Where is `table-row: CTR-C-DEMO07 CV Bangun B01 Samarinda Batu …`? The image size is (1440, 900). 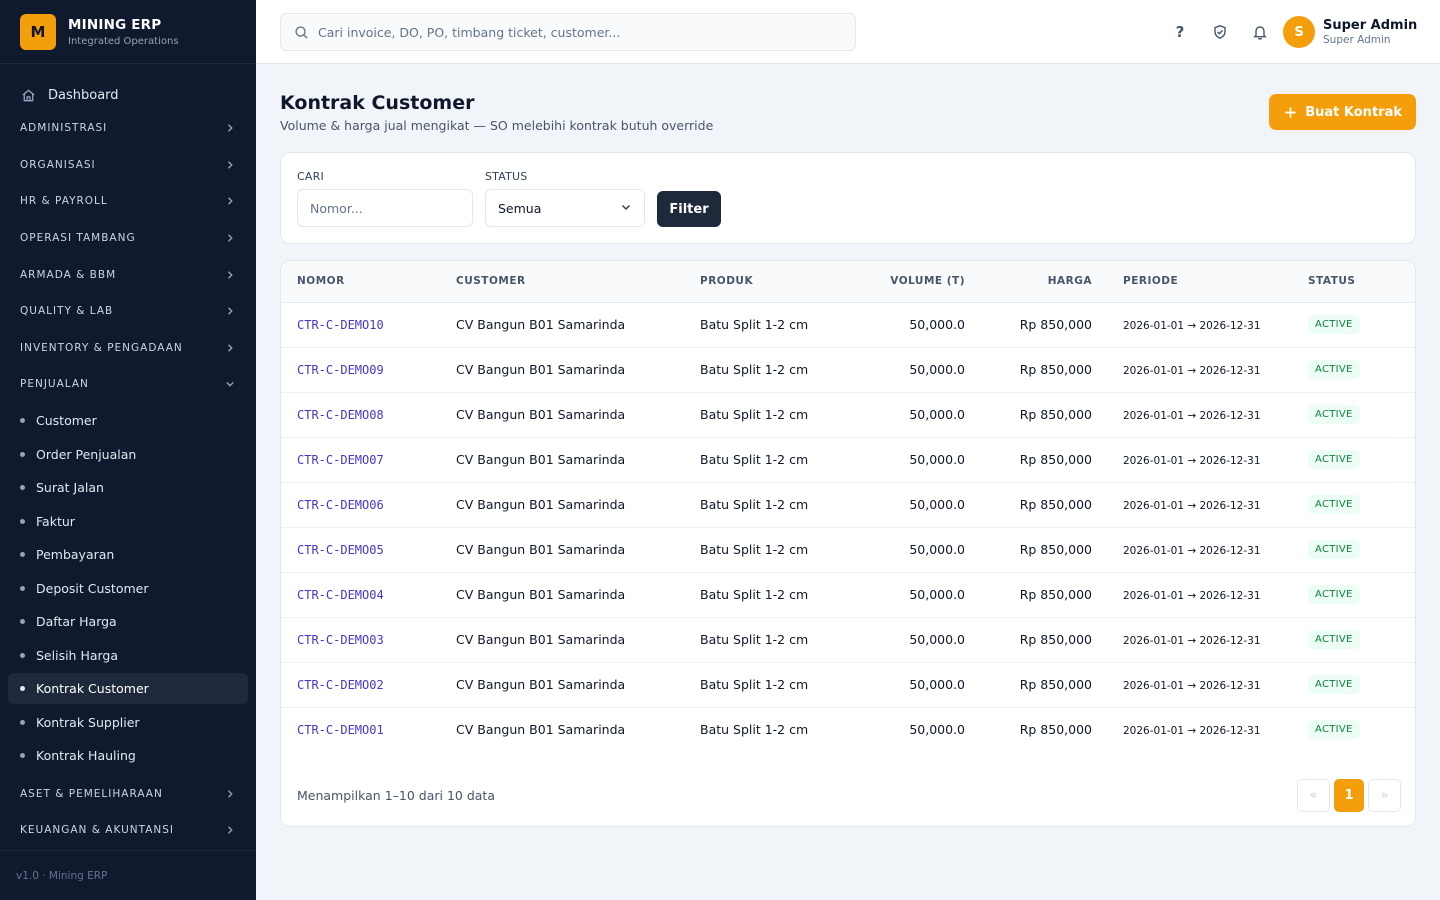
table-row: CTR-C-DEMO07 CV Bangun B01 Samarinda Batu … is located at coordinates (848, 459).